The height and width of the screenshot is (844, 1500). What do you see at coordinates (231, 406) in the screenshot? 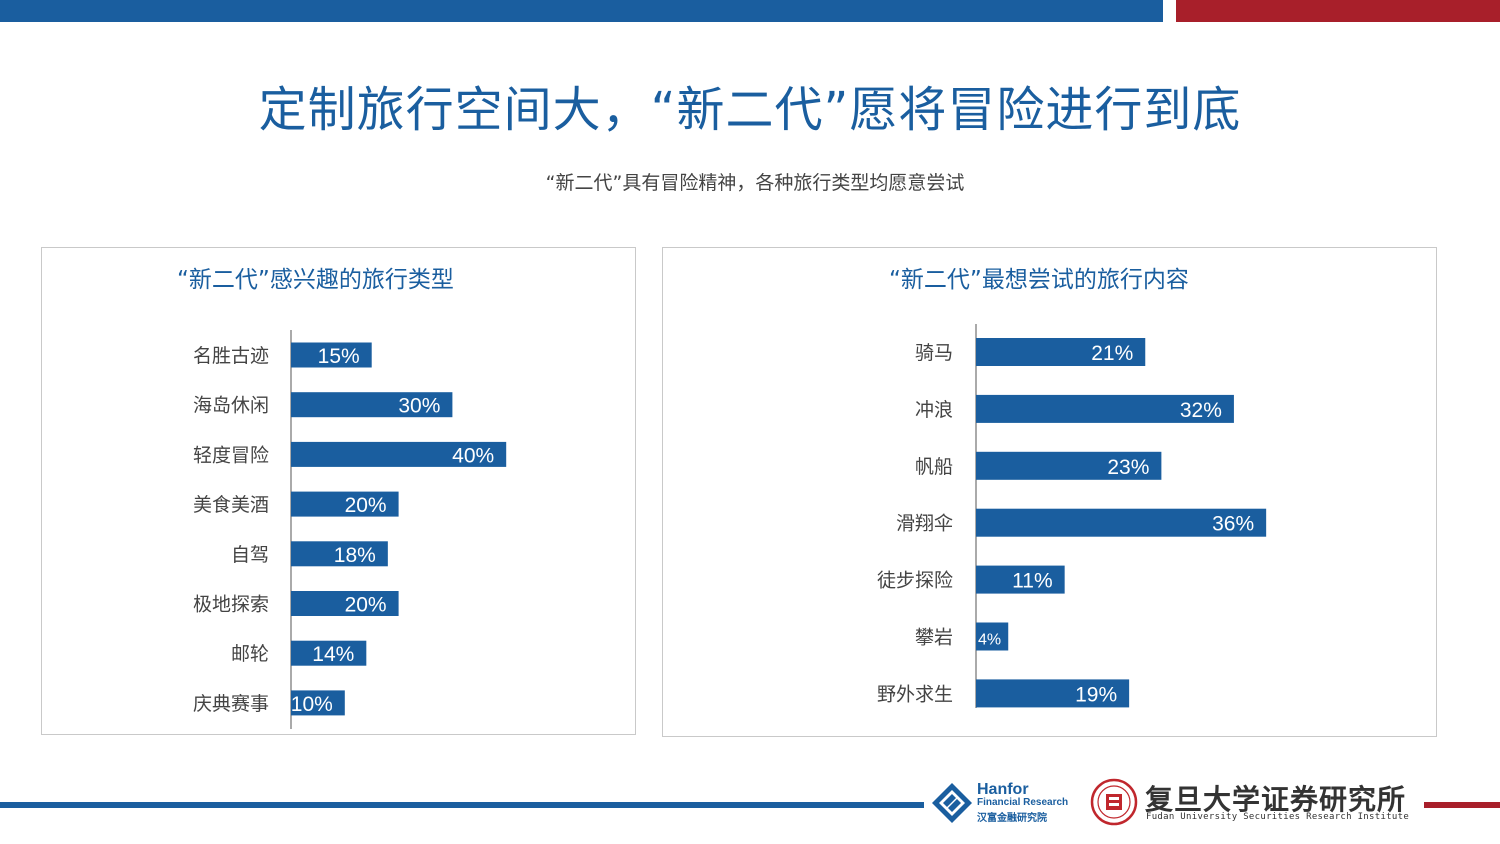
I see `category-label: 海岛休闲` at bounding box center [231, 406].